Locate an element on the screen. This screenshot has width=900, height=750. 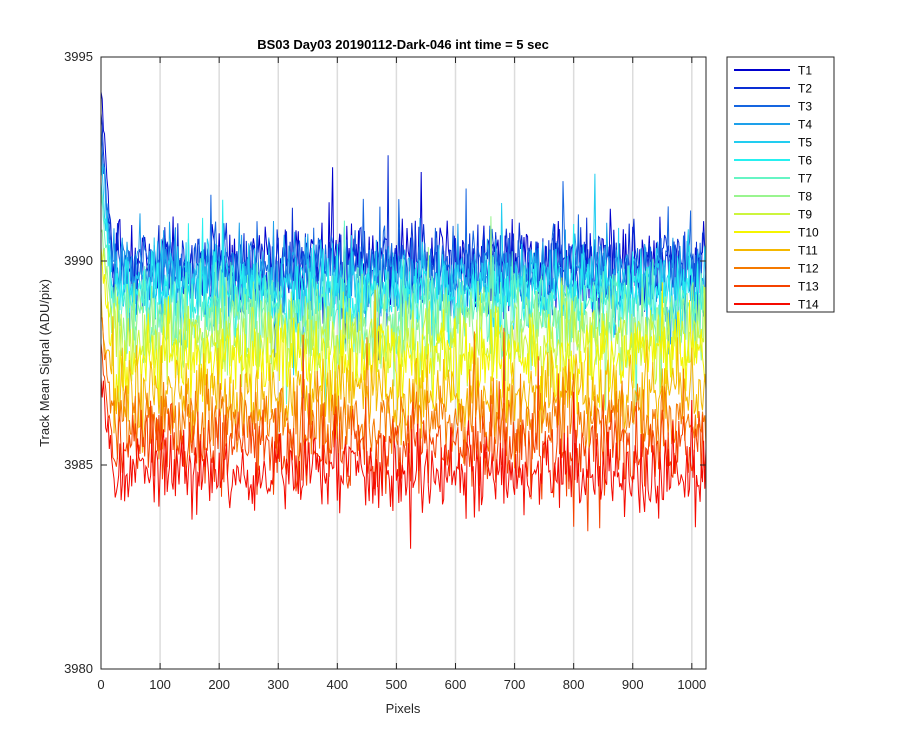
x-tick-label: 100 is located at coordinates (160, 684).